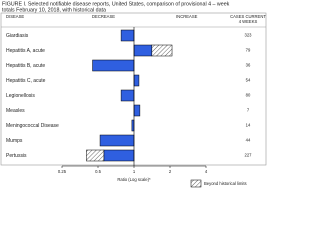 This screenshot has height=240, width=320. What do you see at coordinates (15, 111) in the screenshot?
I see `category-label: Measles` at bounding box center [15, 111].